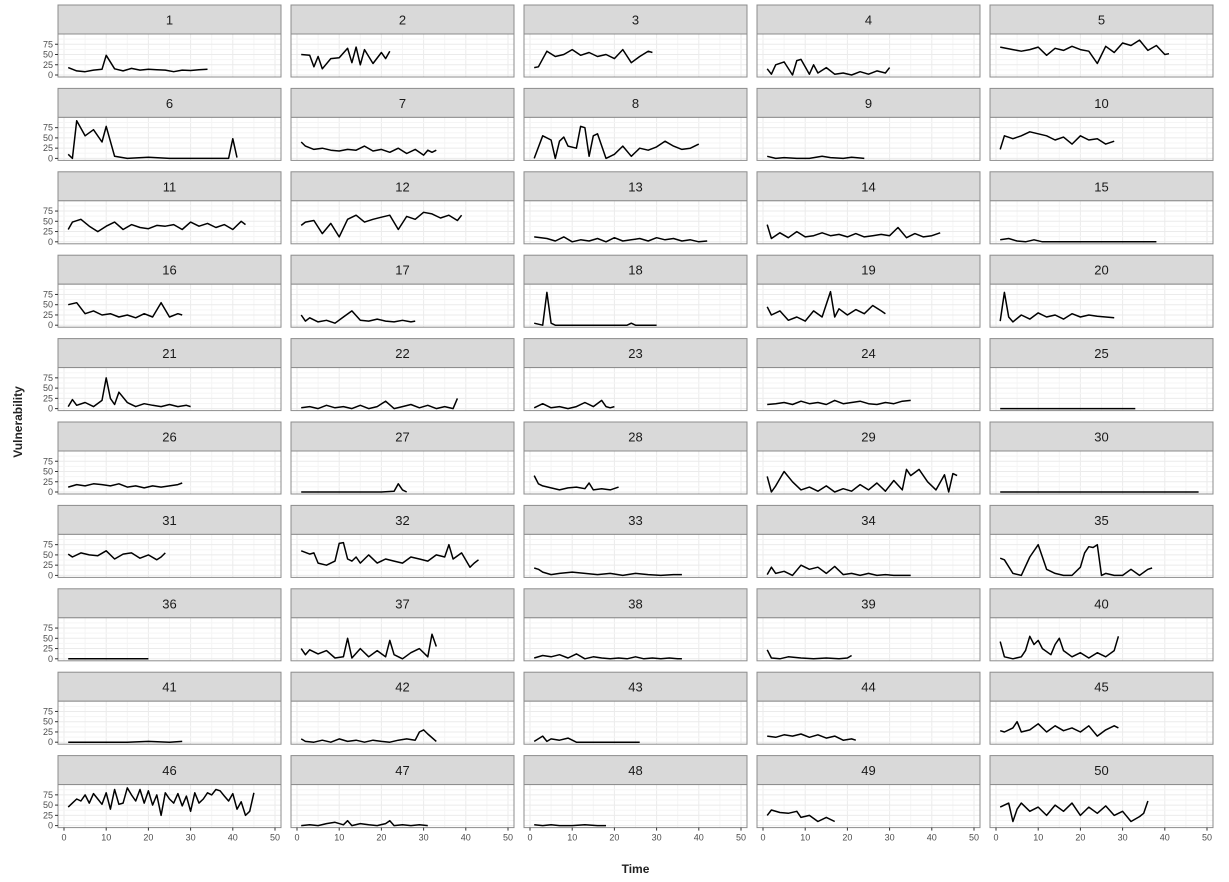 The width and height of the screenshot is (1229, 882). What do you see at coordinates (508, 838) in the screenshot?
I see `x-tick-label: 50` at bounding box center [508, 838].